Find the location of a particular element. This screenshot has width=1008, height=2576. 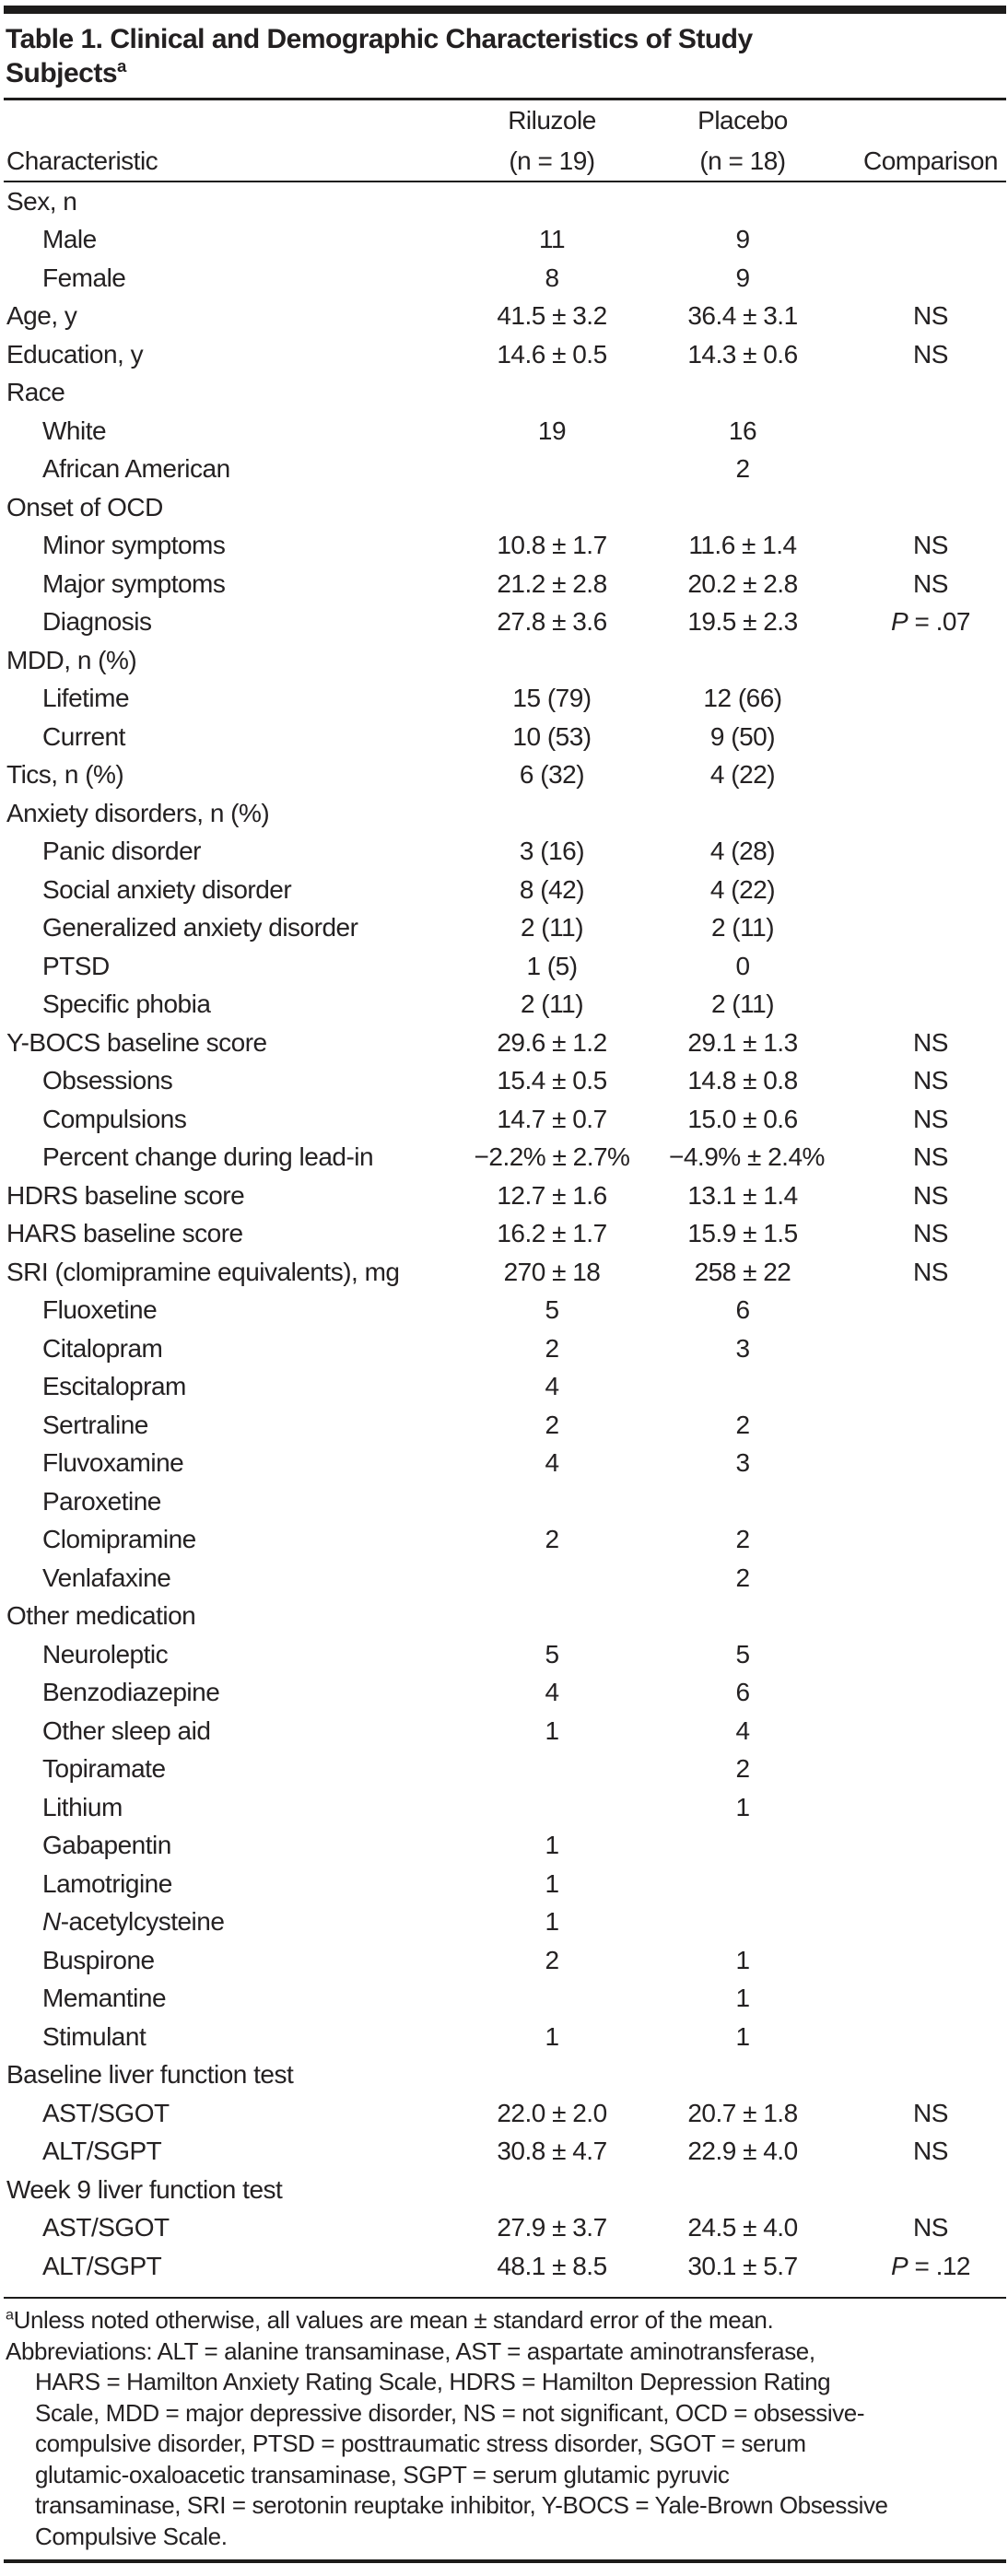

table-row: AST/SGOT 27.9 ± 3.7 24.5 ± 4.0 NS is located at coordinates (505, 2228).